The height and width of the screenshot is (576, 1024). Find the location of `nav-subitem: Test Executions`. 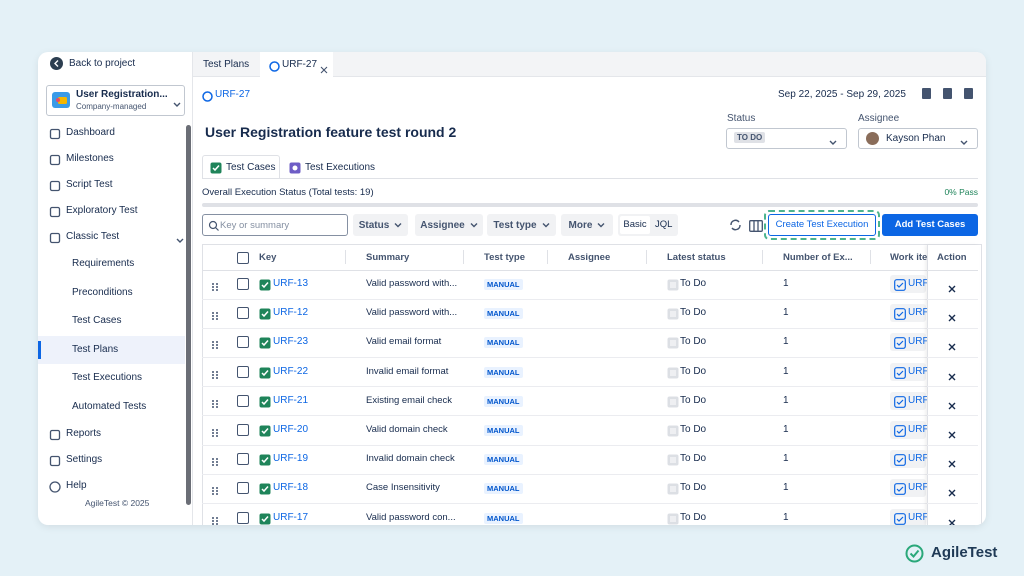

nav-subitem: Test Executions is located at coordinates (107, 377).